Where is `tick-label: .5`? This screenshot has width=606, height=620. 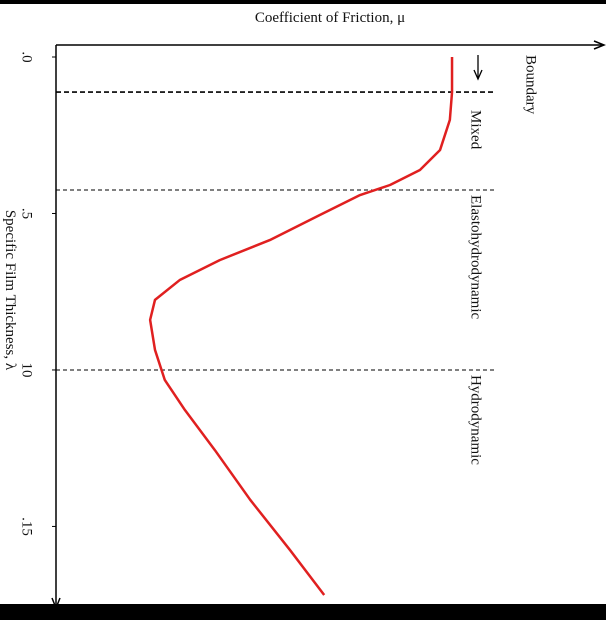
tick-label: .5 is located at coordinates (27, 213).